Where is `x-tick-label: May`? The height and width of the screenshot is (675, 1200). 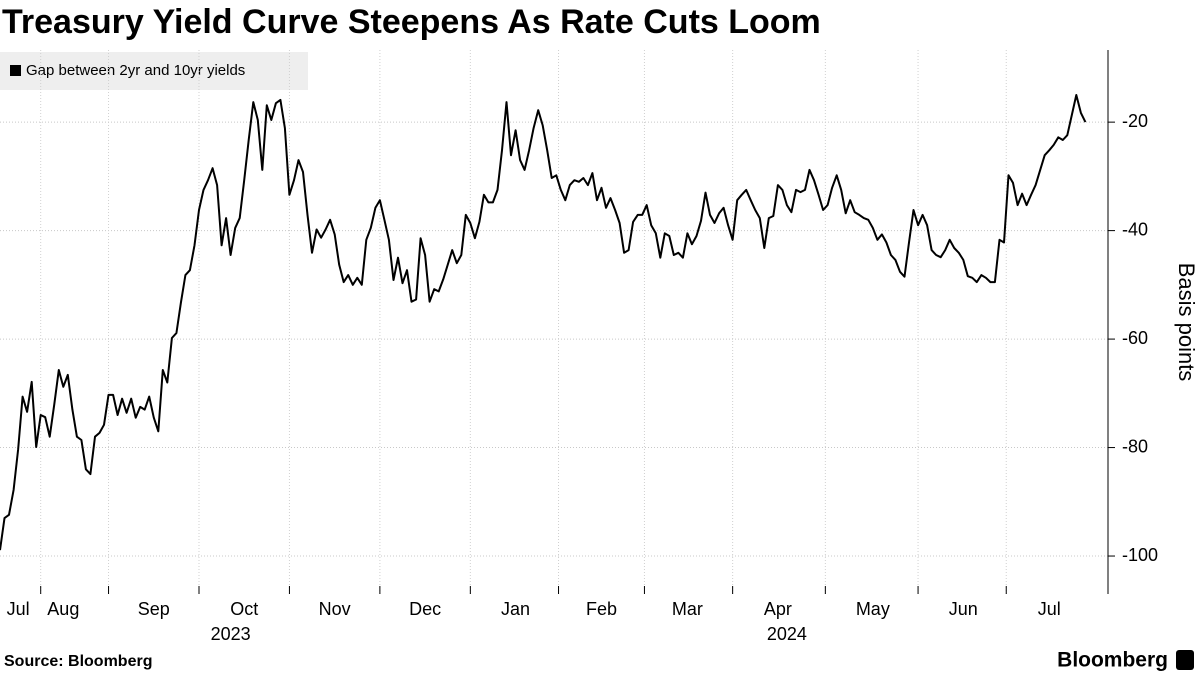
x-tick-label: May is located at coordinates (873, 609).